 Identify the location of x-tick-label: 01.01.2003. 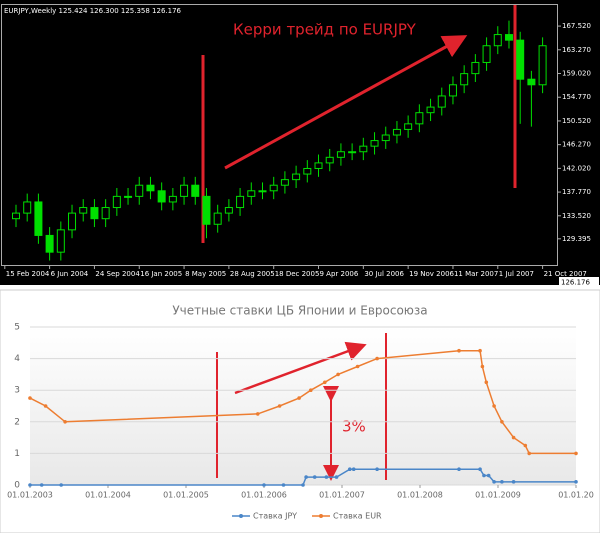
(30, 495).